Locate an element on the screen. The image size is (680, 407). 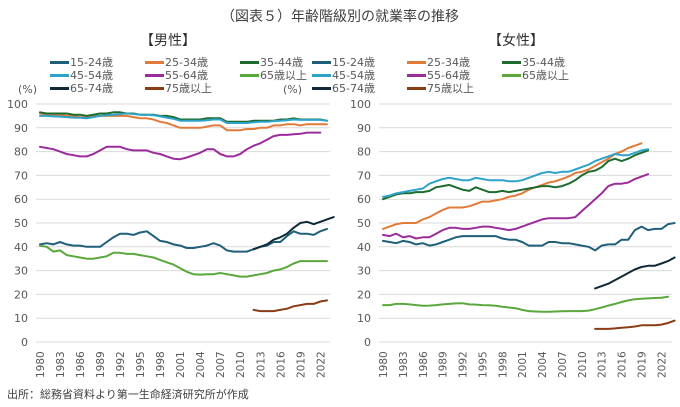
female-chart-title: 【女性】 is located at coordinates (516, 41).